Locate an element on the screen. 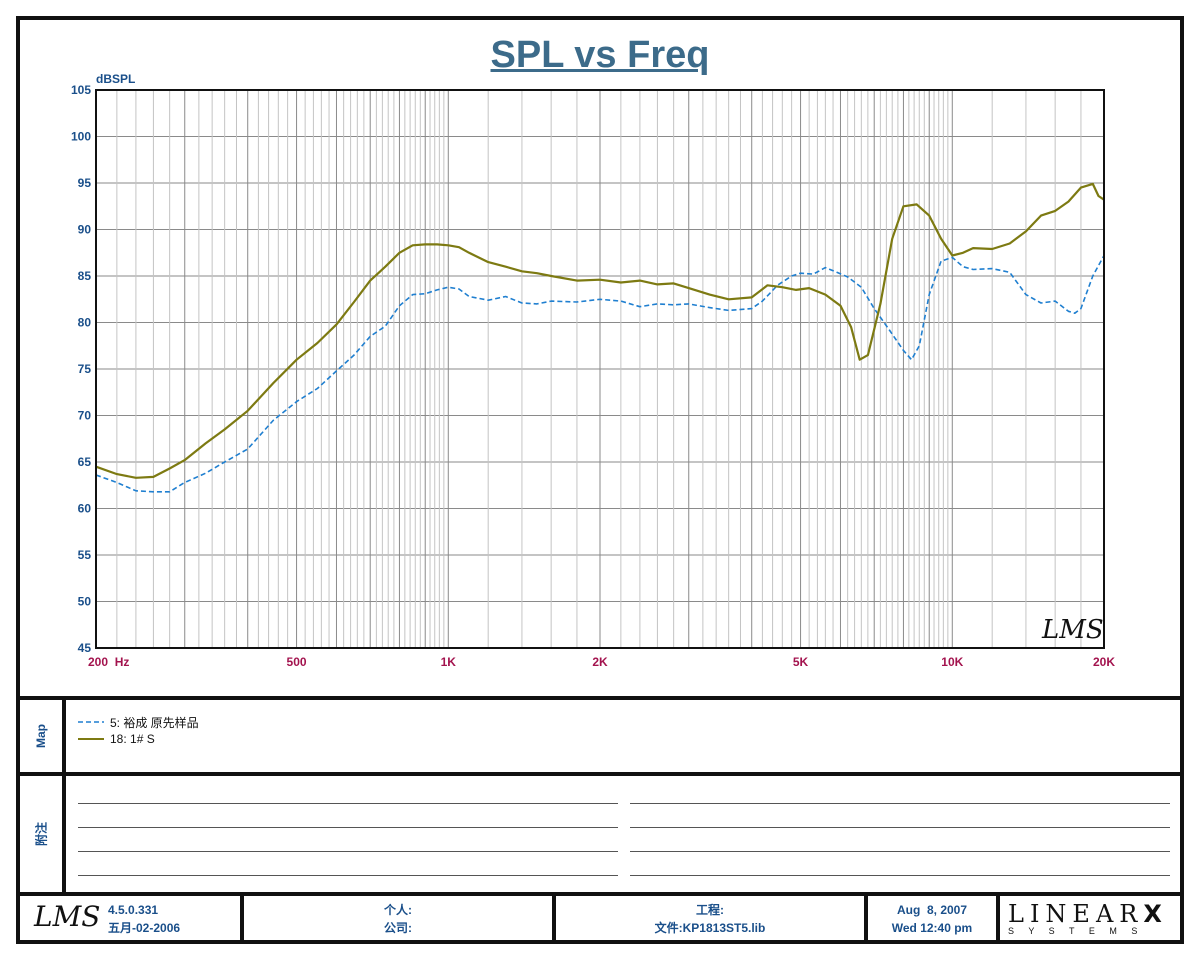 Image resolution: width=1200 pixels, height=960 pixels. y-tick-label: 65 is located at coordinates (85, 462).